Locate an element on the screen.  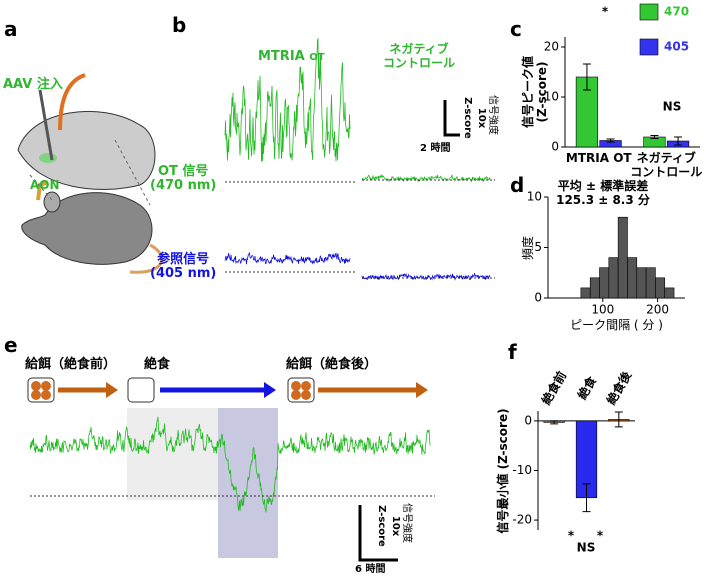
y-label: 信号最小値 (Z-score) is located at coordinates (503, 470).